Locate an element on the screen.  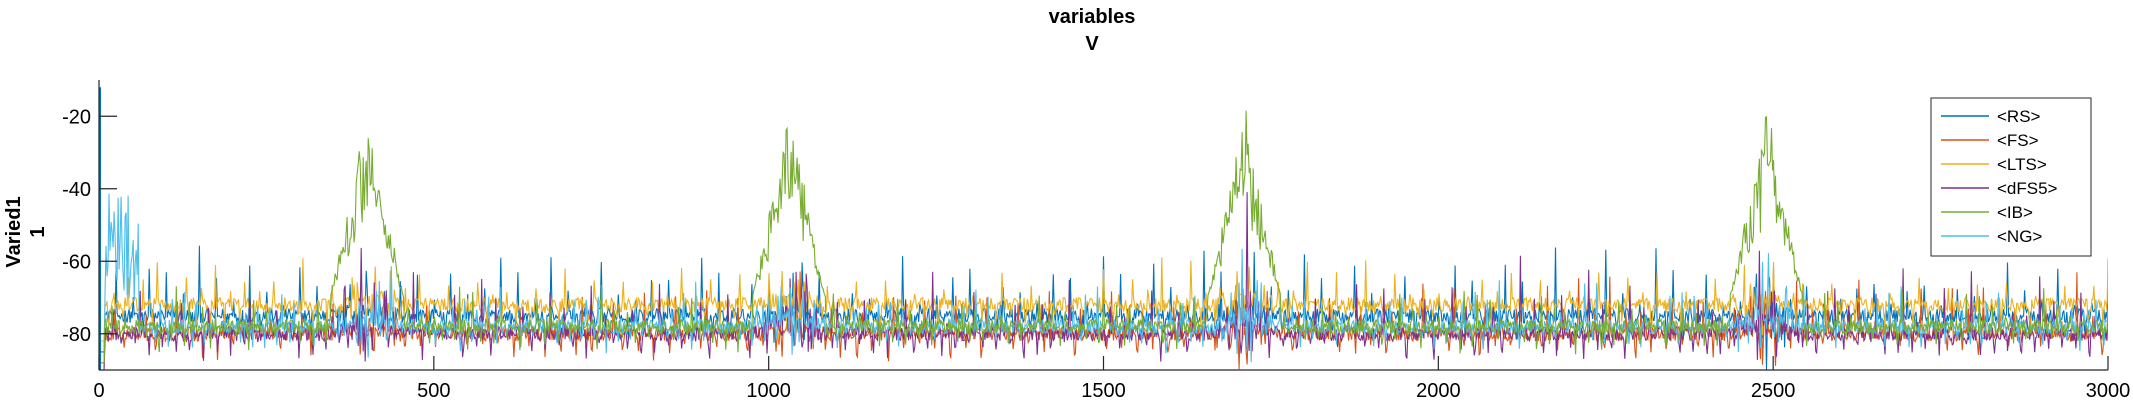
legend-entry: <LTS> is located at coordinates (2022, 164).